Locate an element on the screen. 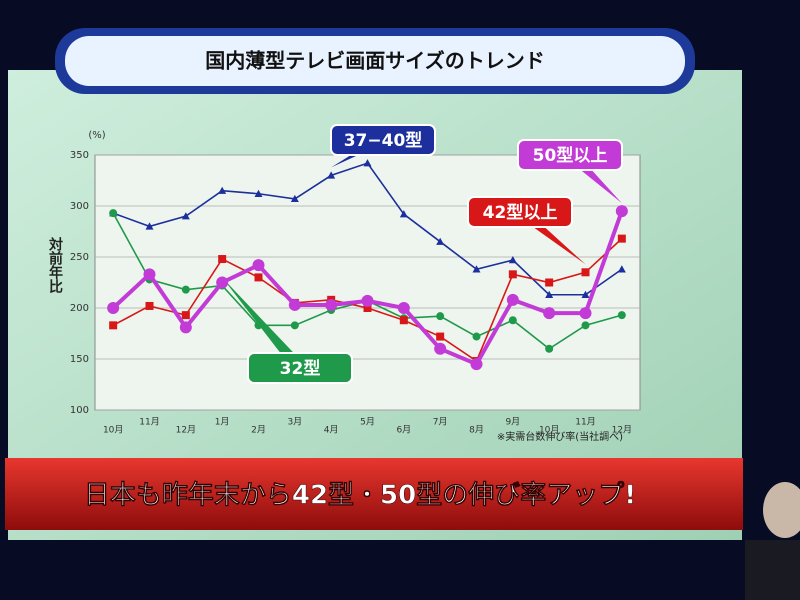  note: ※実需台数伸び率(当社調べ) is located at coordinates (560, 436).